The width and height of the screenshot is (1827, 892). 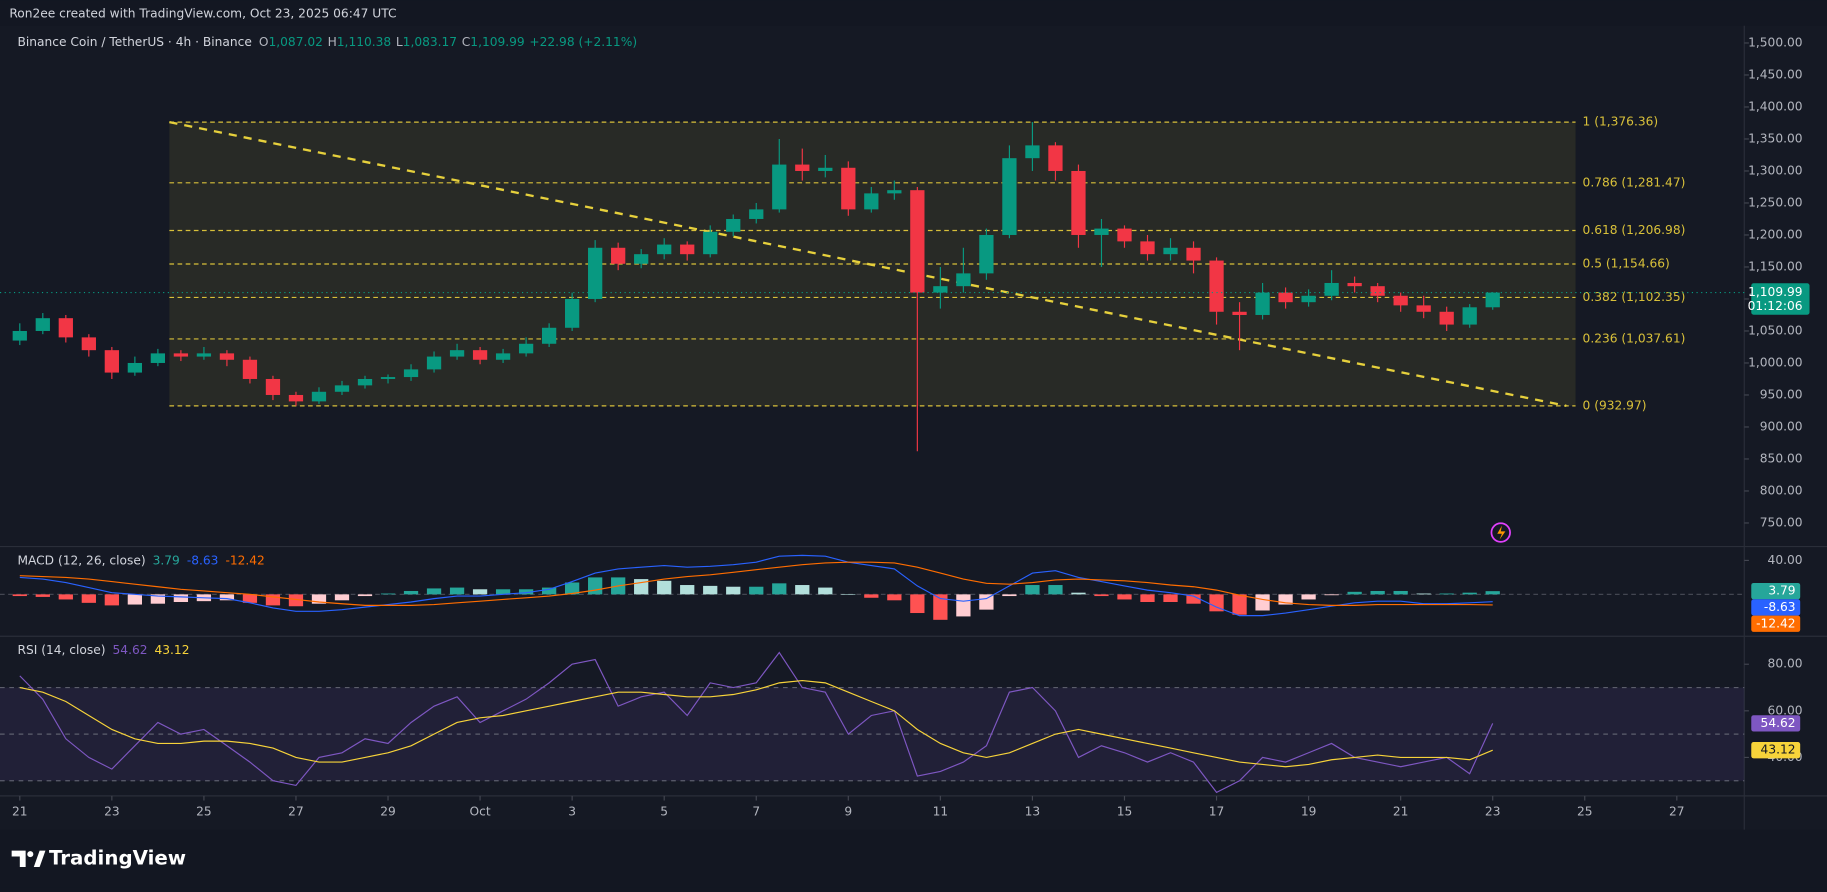 What do you see at coordinates (130, 650) in the screenshot?
I see `rsi-value: 54.62` at bounding box center [130, 650].